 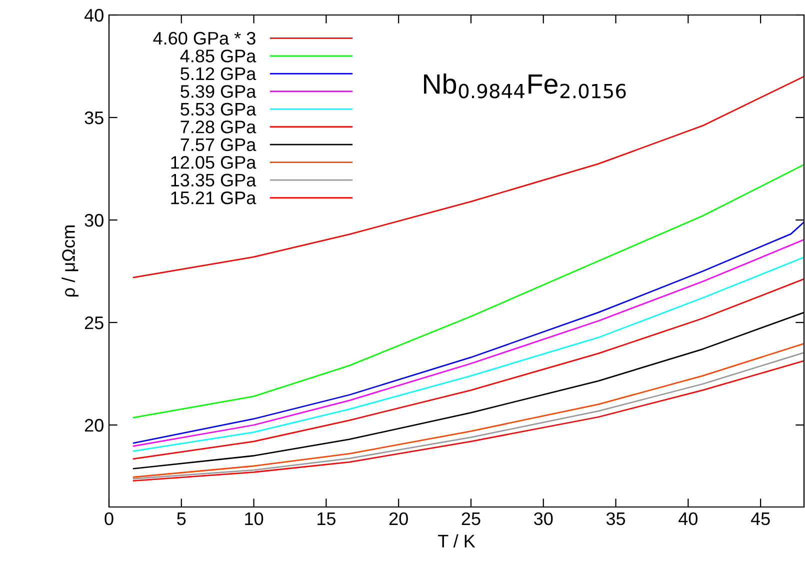 I want to click on y-tick-label: 25, so click(x=94, y=323).